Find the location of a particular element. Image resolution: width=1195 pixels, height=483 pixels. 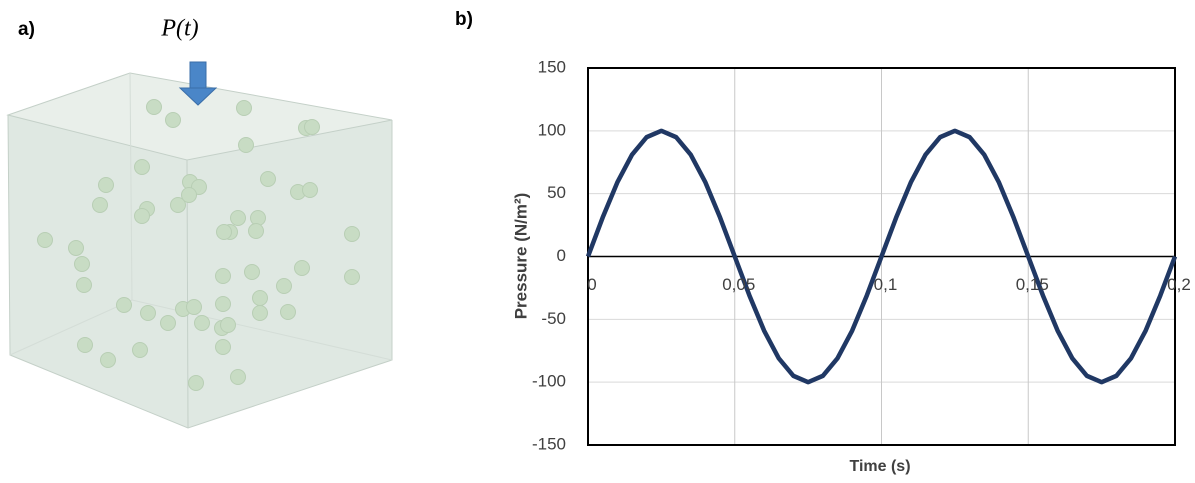

x-tick-label: 0,1 is located at coordinates (886, 284).